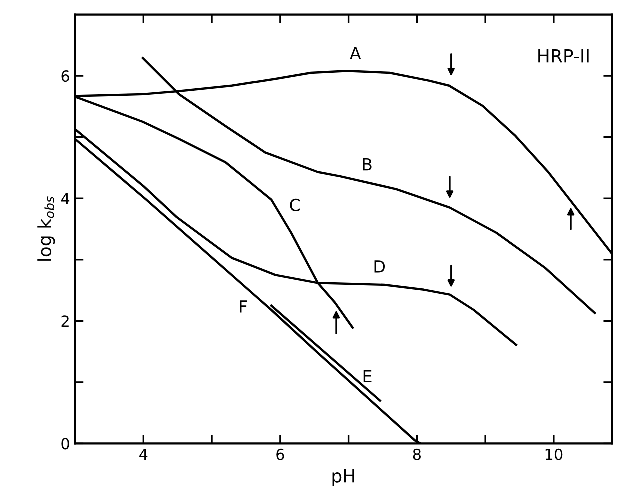 The height and width of the screenshot is (493, 617). What do you see at coordinates (47, 228) in the screenshot?
I see `y-axis-title: log k$_{obs}$` at bounding box center [47, 228].